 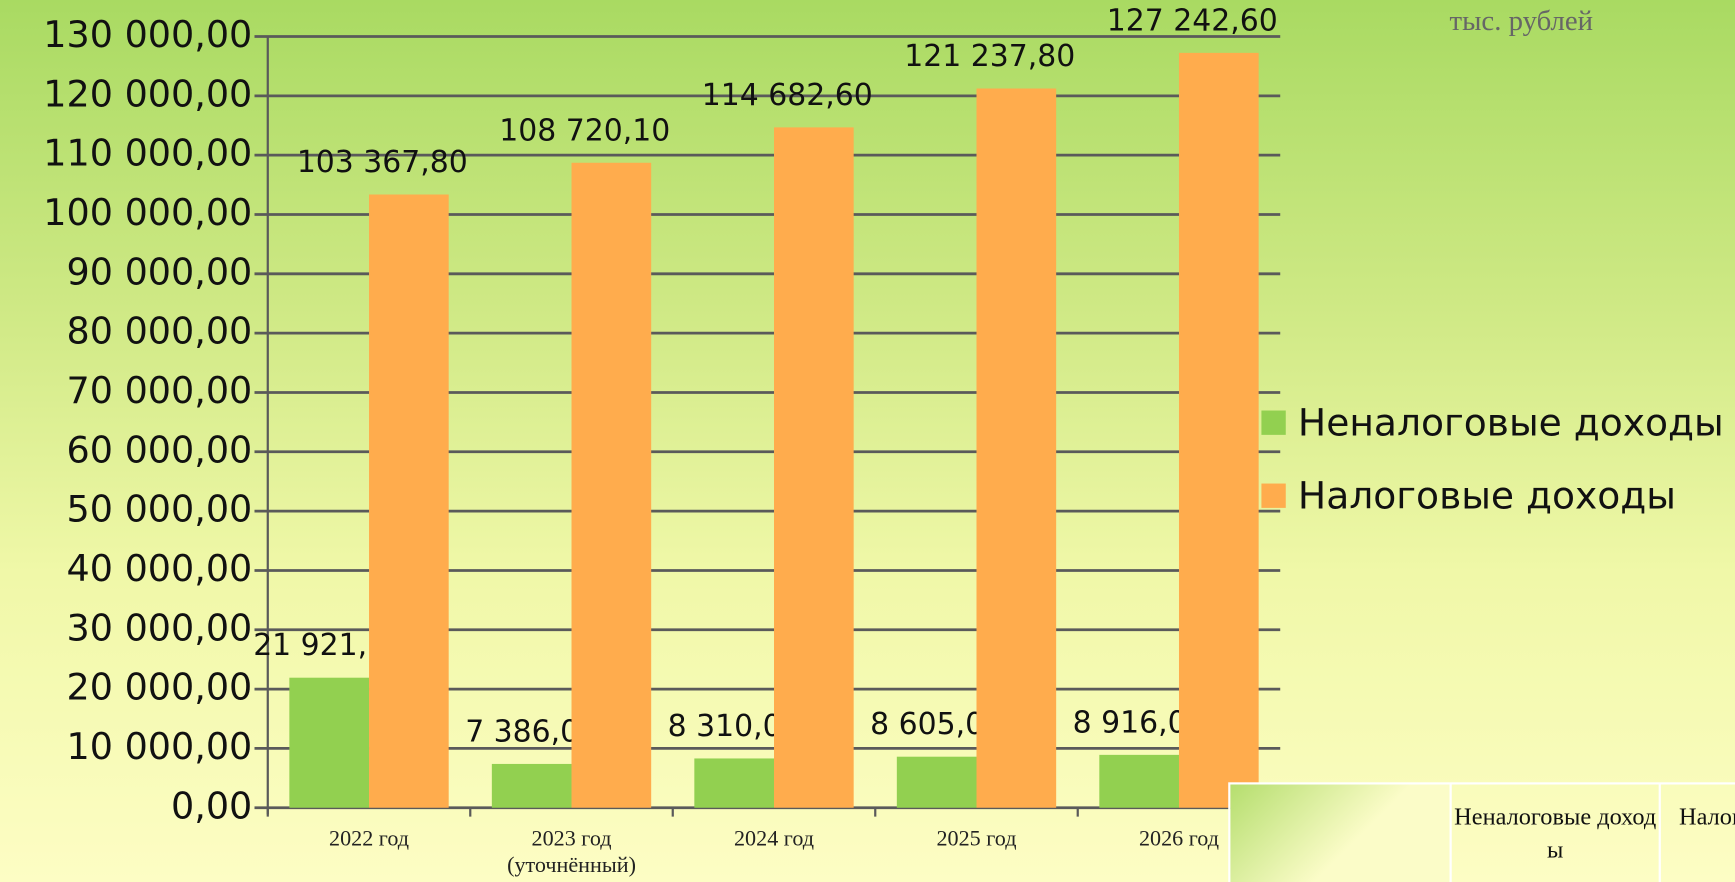 What do you see at coordinates (211, 805) in the screenshot?
I see `y-tick-label: 0,00` at bounding box center [211, 805].